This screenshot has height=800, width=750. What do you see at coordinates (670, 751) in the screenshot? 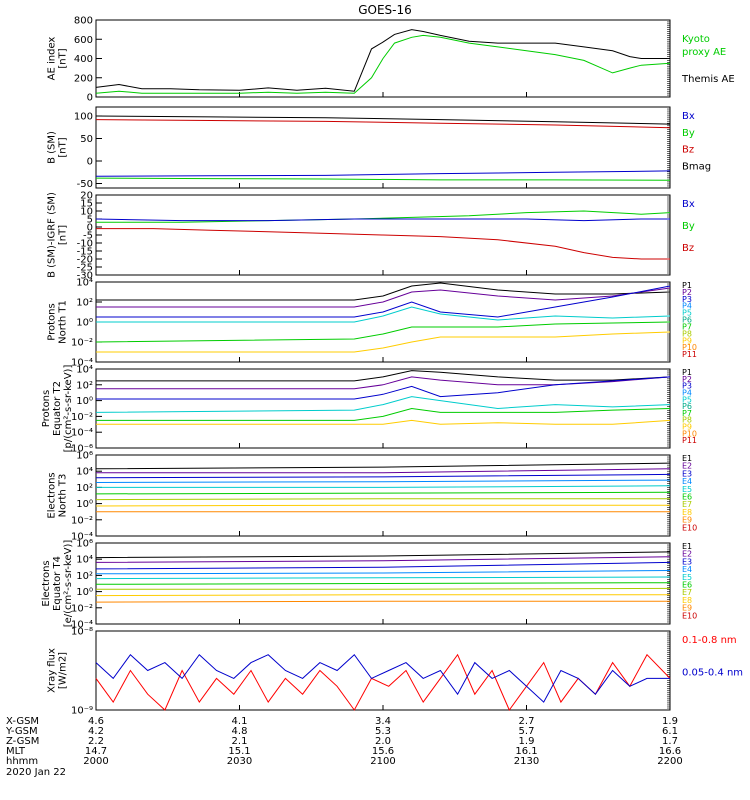
I see `info-row-value: 16.6` at bounding box center [670, 751].